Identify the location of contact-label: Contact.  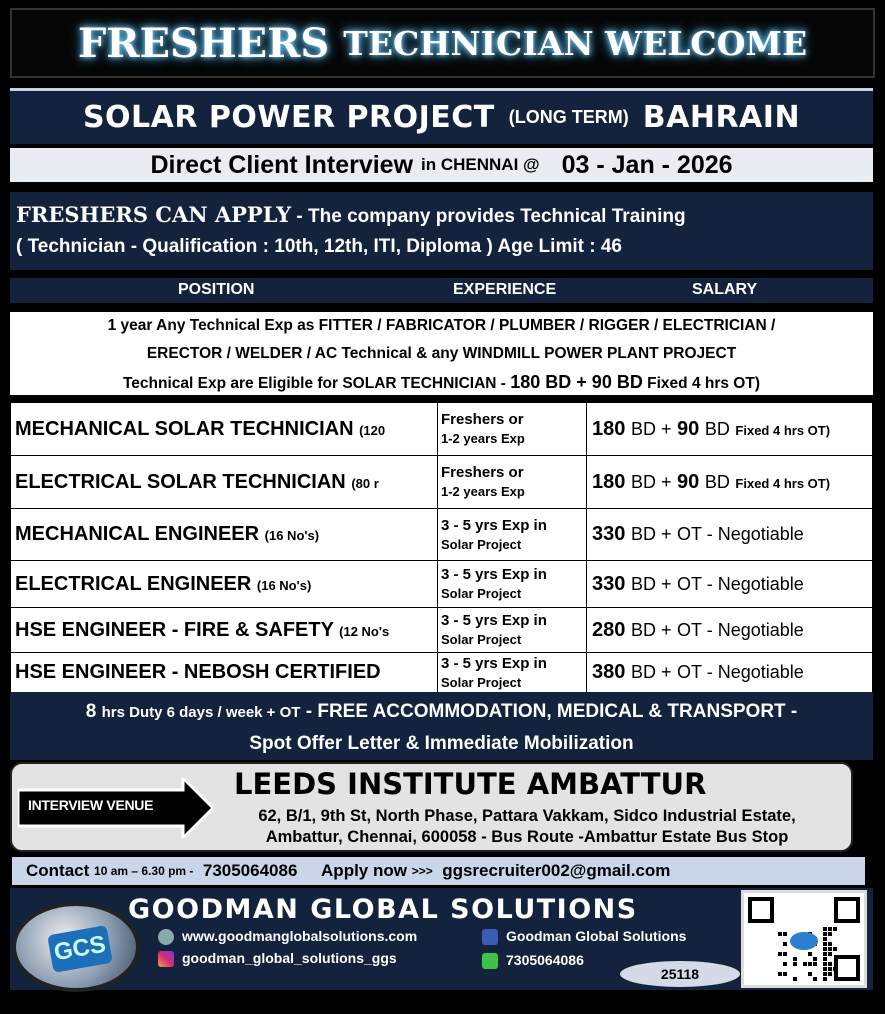
(58, 870).